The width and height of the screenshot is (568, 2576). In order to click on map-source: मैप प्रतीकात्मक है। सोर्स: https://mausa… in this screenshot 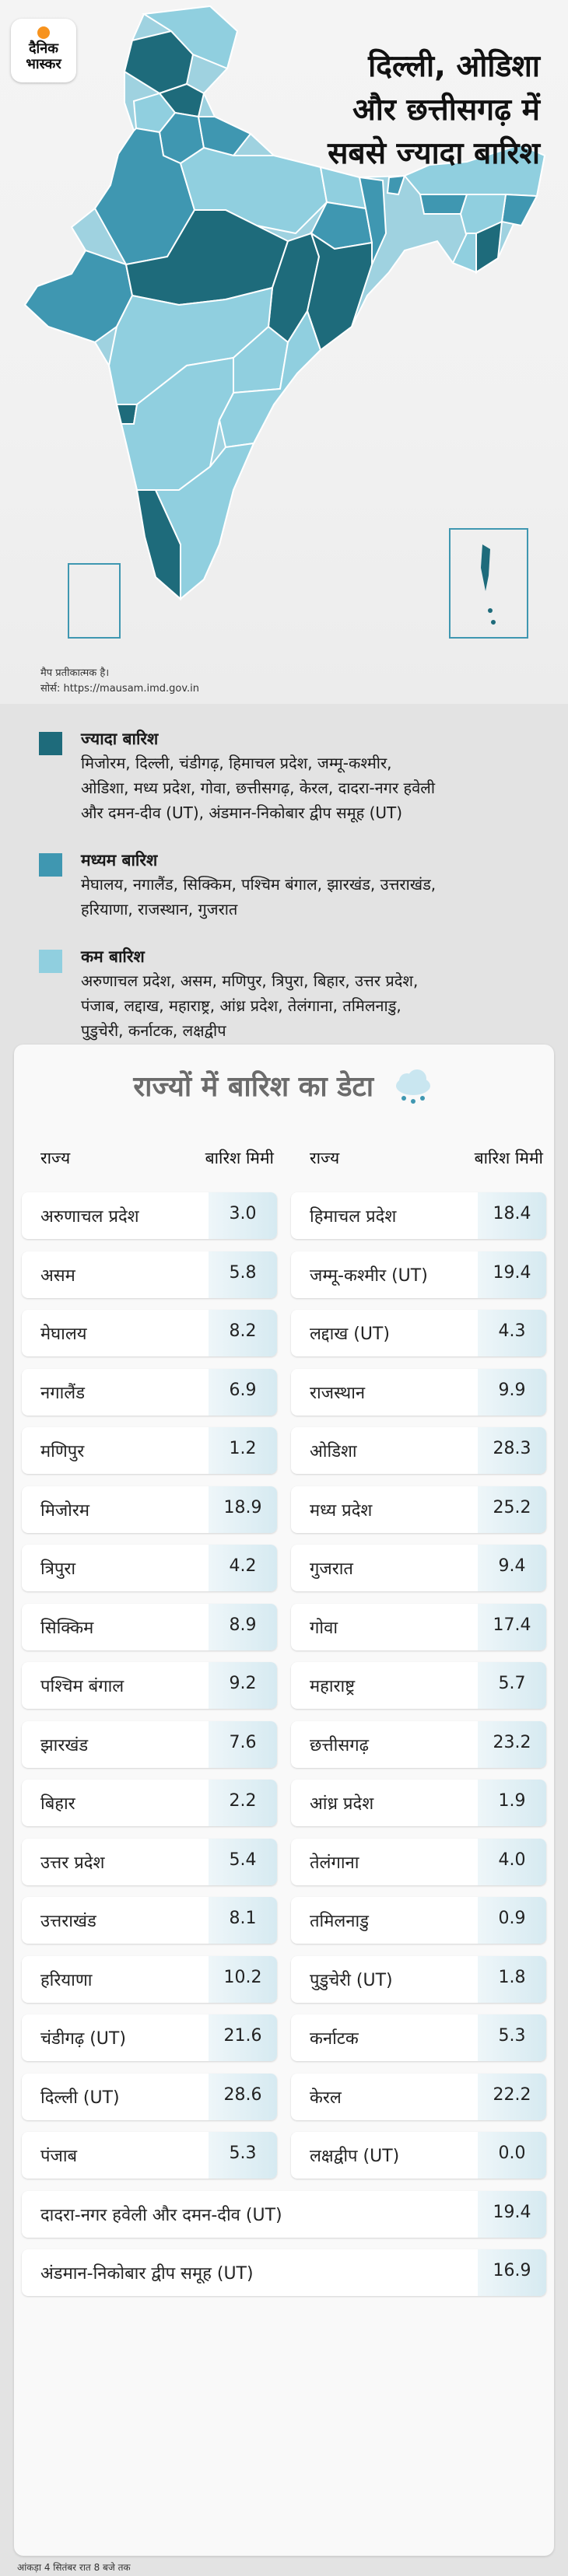, I will do `click(120, 682)`.